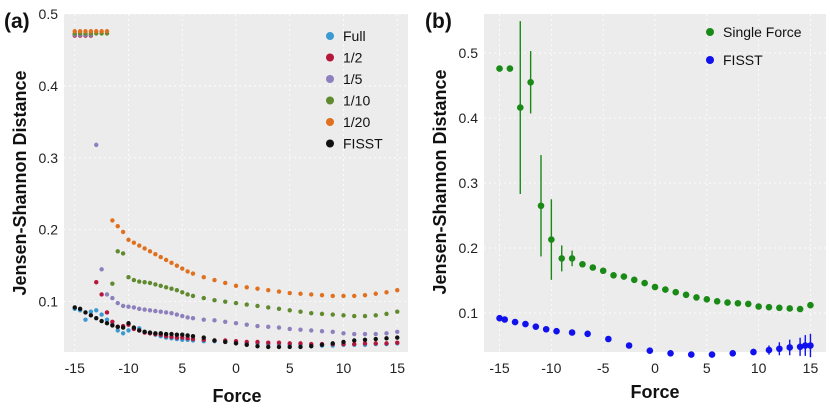  Describe the element at coordinates (49, 302) in the screenshot. I see `panel-a-y-tick-label: 0.1` at that location.